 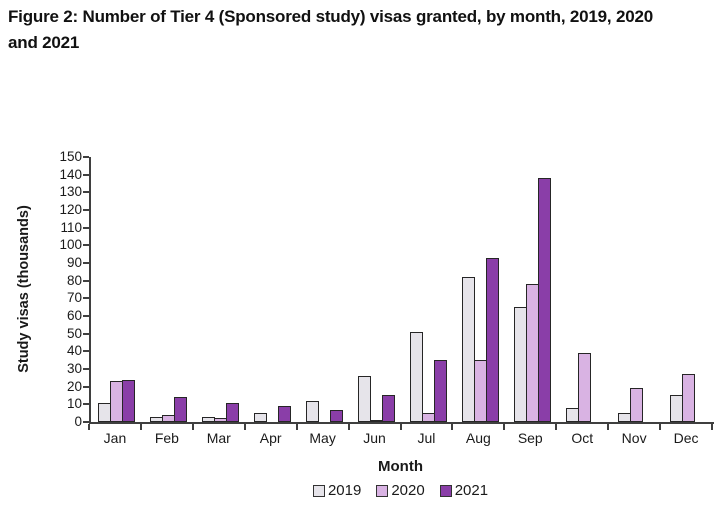 What do you see at coordinates (70, 209) in the screenshot?
I see `y-tick-label-120: 120` at bounding box center [70, 209].